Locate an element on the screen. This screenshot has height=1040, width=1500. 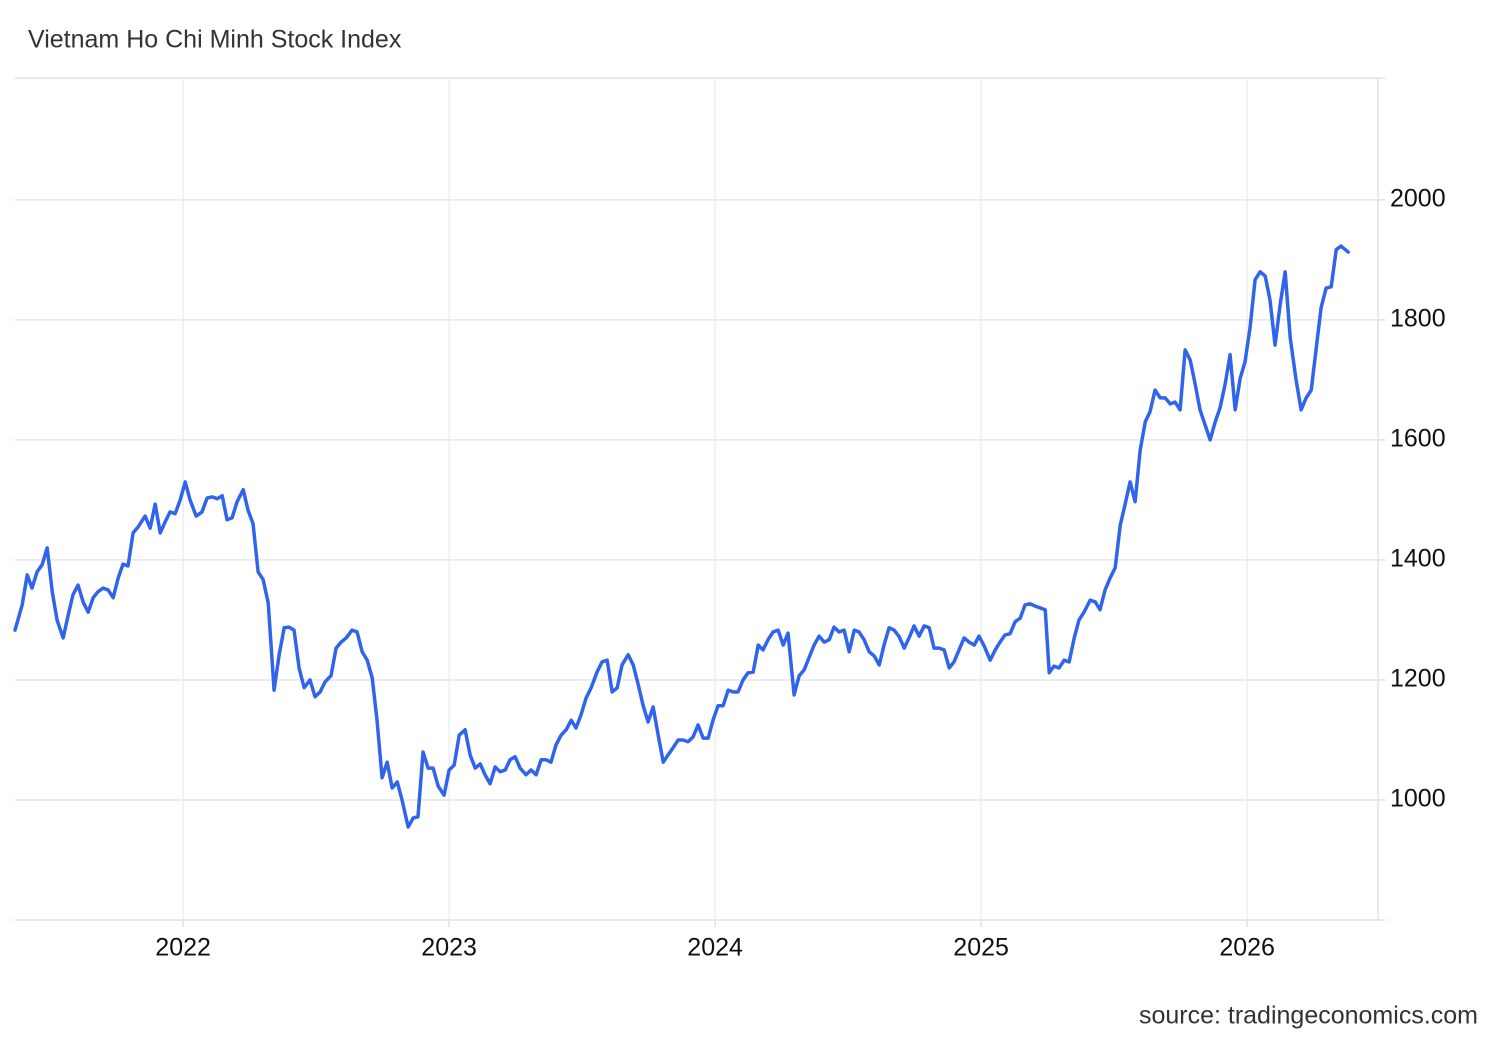
source: source: tradingeconomics.com is located at coordinates (1308, 1016).